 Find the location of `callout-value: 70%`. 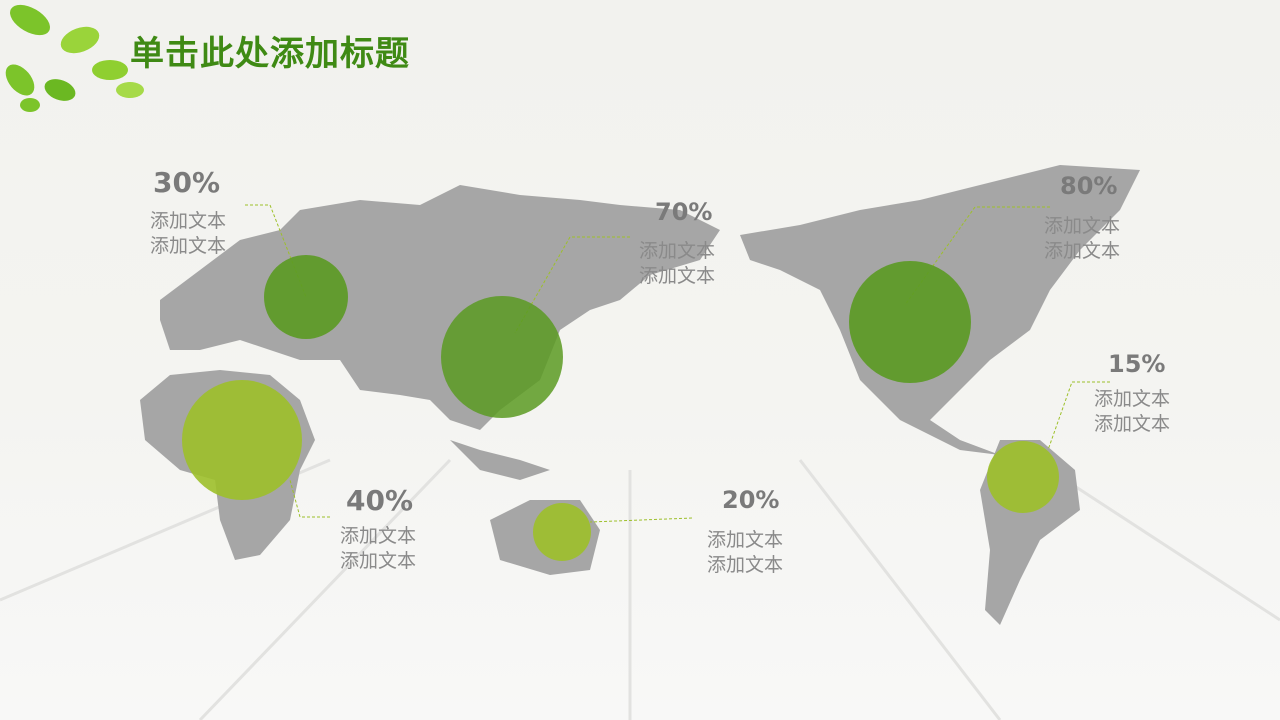

callout-value: 70% is located at coordinates (684, 212).